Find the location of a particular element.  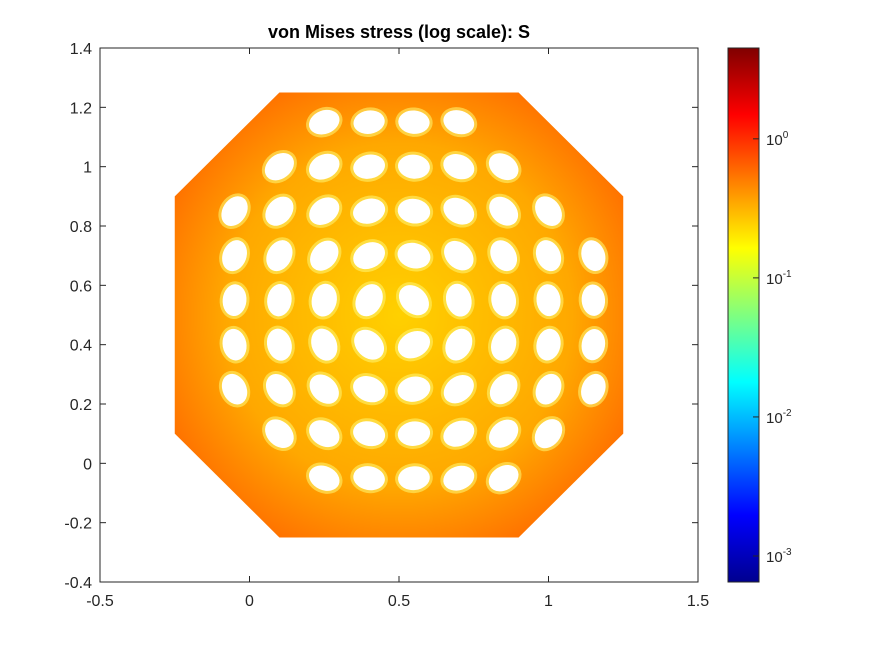

y-tick-label: 1 is located at coordinates (87, 168).